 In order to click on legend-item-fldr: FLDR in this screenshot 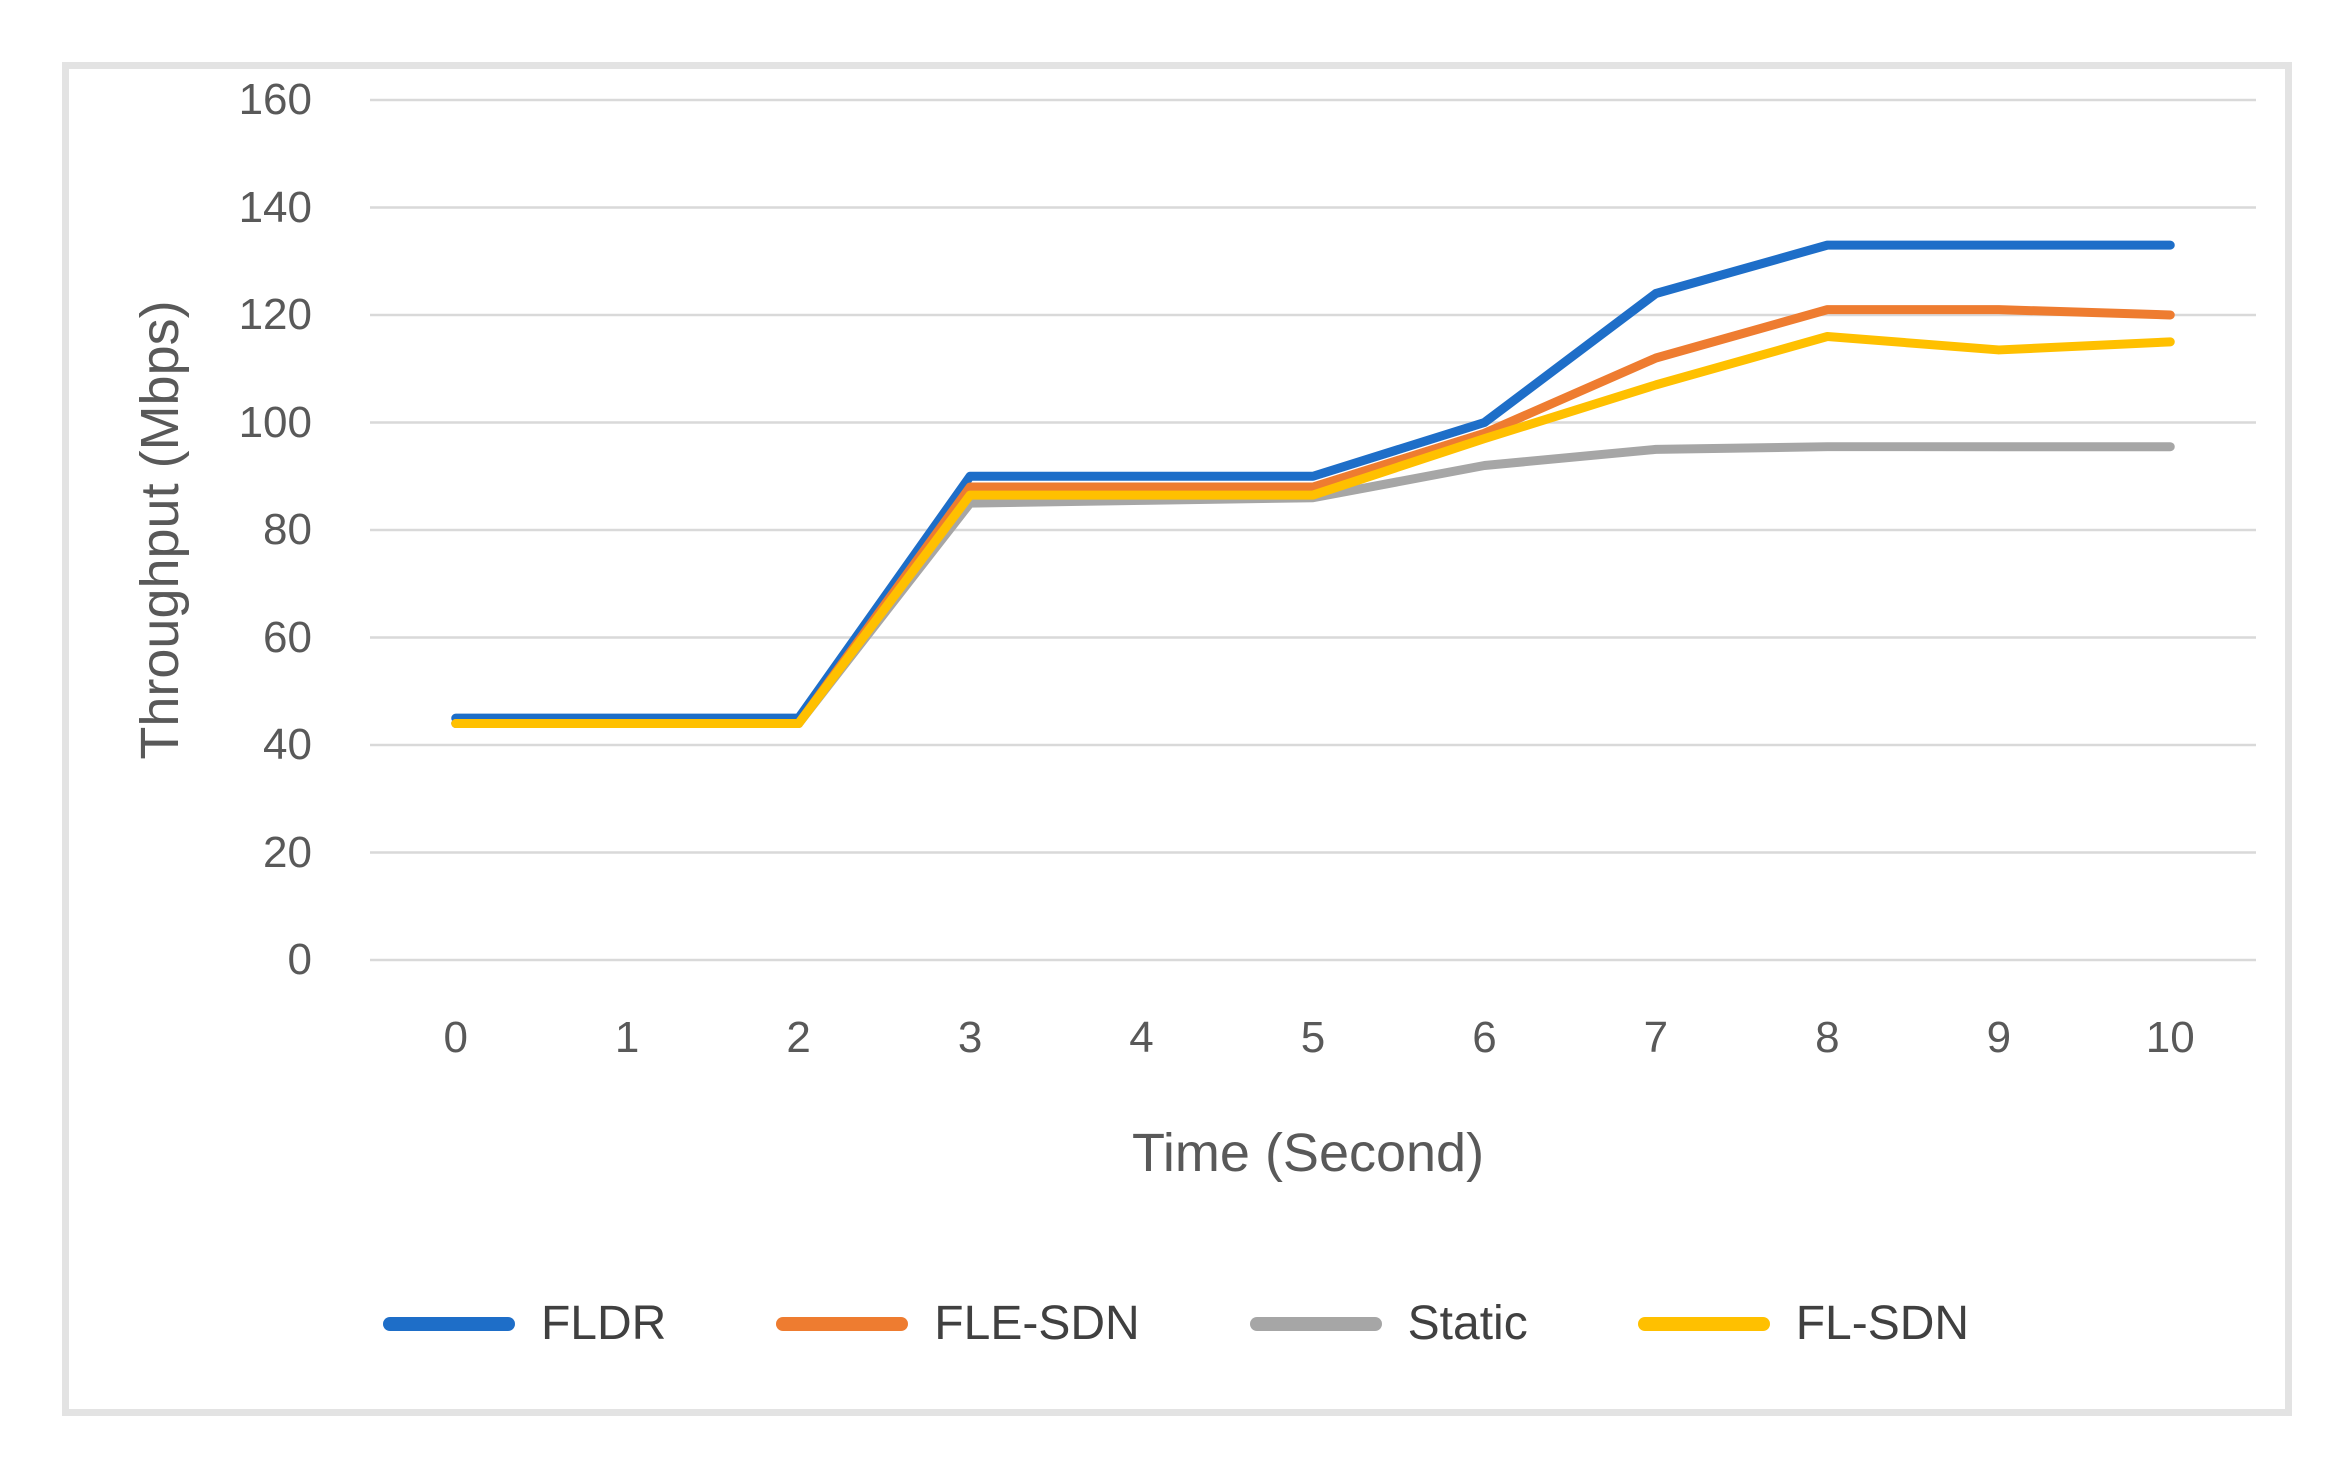, I will do `click(524, 1323)`.